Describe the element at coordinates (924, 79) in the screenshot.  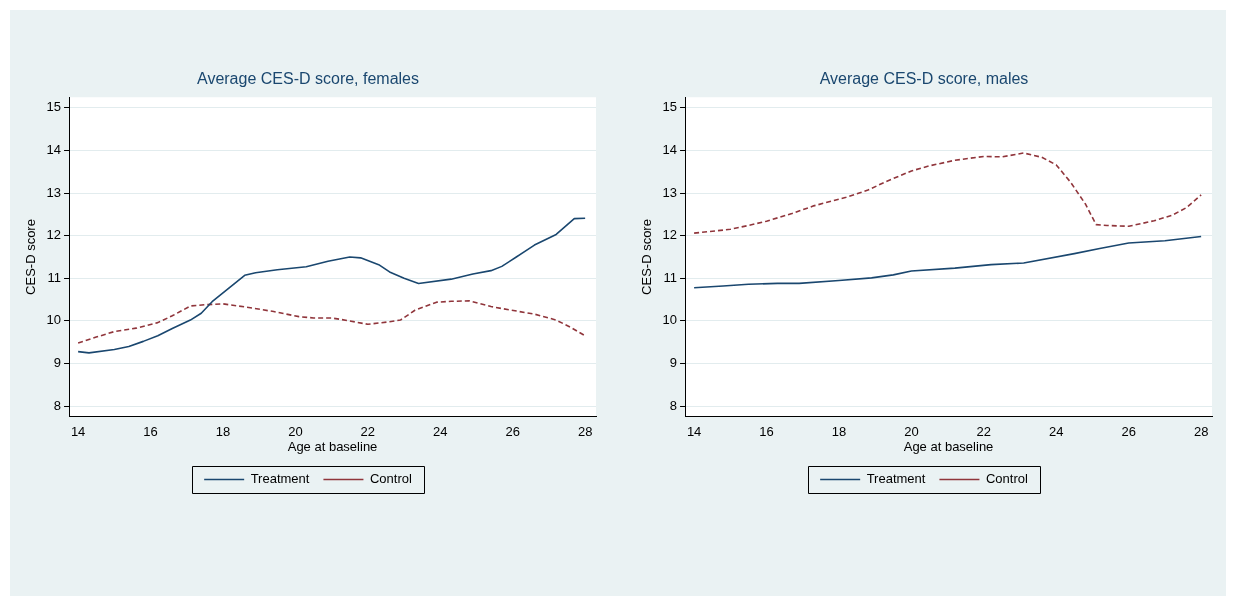
I see `chart-title: Average CES-D score, males` at that location.